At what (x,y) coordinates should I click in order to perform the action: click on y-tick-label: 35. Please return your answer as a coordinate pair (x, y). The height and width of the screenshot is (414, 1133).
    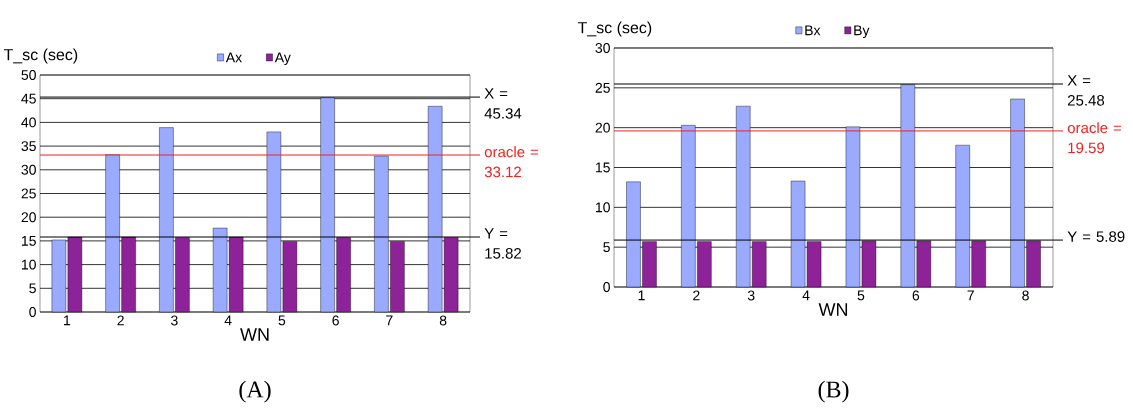
    Looking at the image, I should click on (28, 146).